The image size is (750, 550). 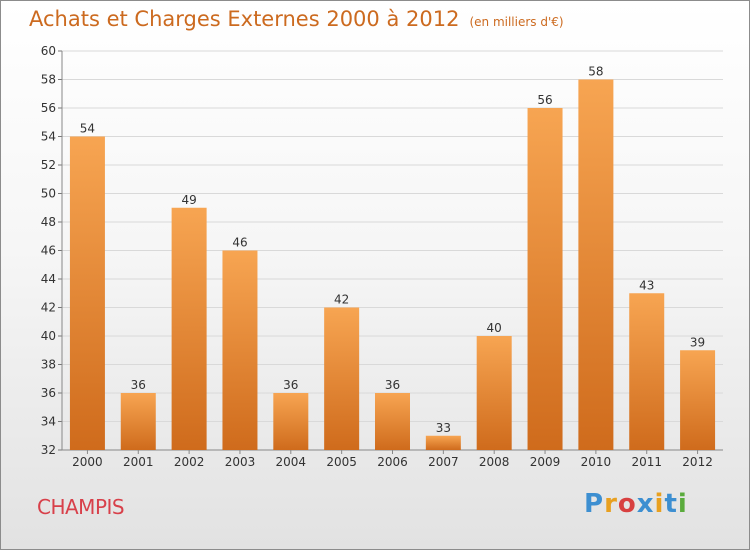 I want to click on y-tick-label: 34, so click(x=48, y=422).